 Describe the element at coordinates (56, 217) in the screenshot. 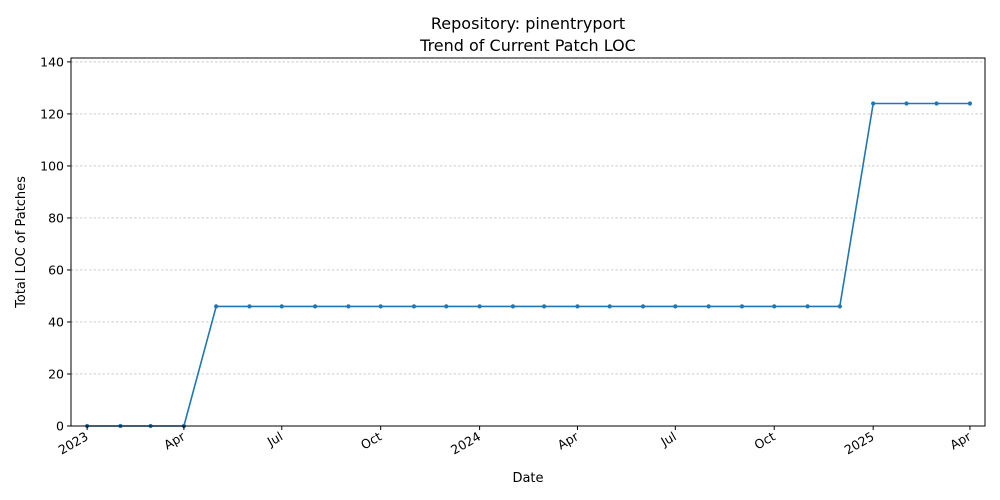

I see `y-tick-label: 80` at that location.